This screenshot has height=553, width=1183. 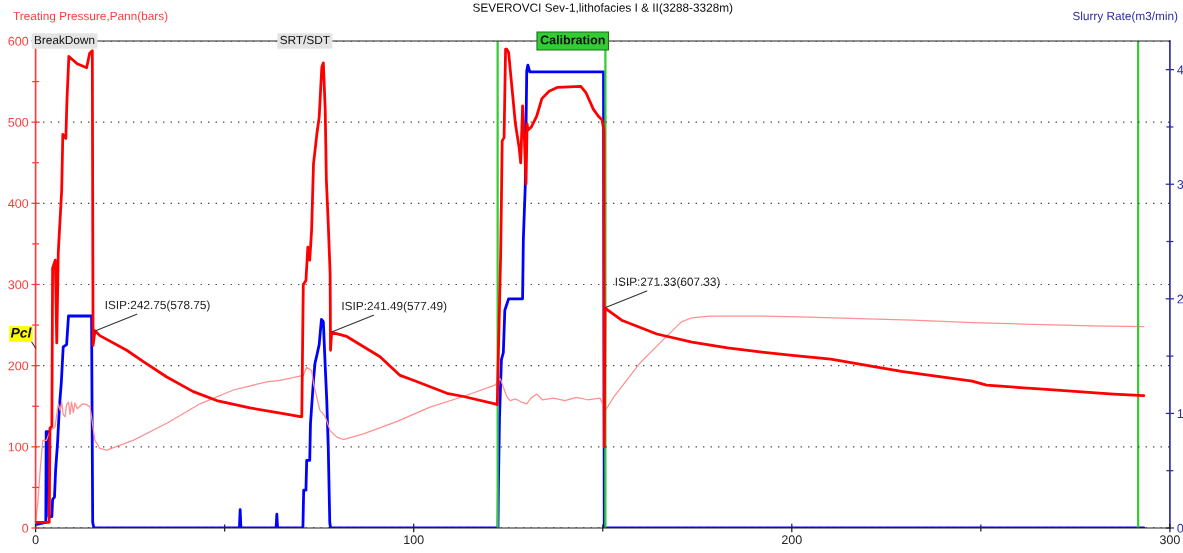 What do you see at coordinates (667, 283) in the screenshot?
I see `annotation: ISIP:271.33(607.33)` at bounding box center [667, 283].